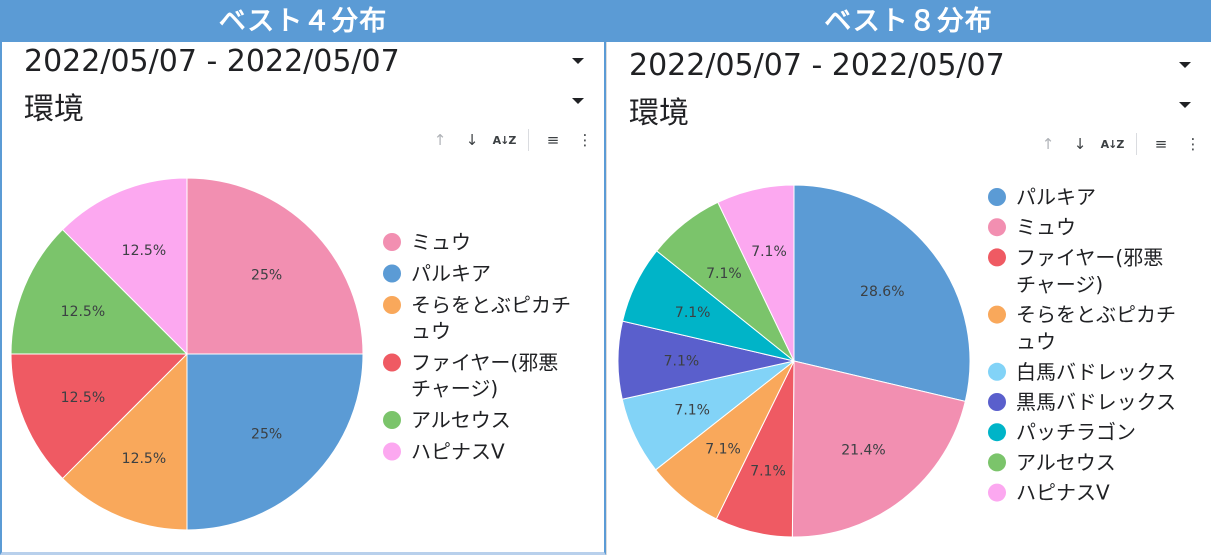  What do you see at coordinates (863, 451) in the screenshot?
I see `slice-label: 21.4%` at bounding box center [863, 451].